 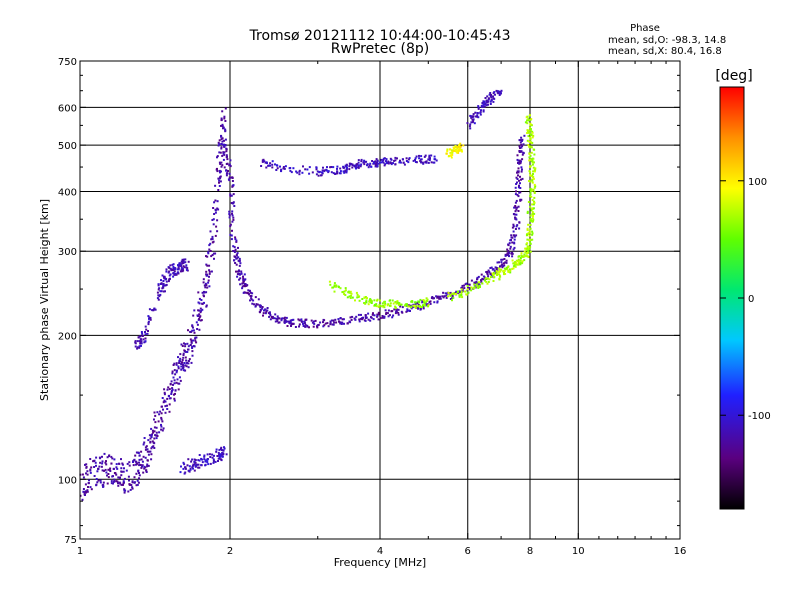 I want to click on y-tick-label: 100, so click(x=67, y=480).